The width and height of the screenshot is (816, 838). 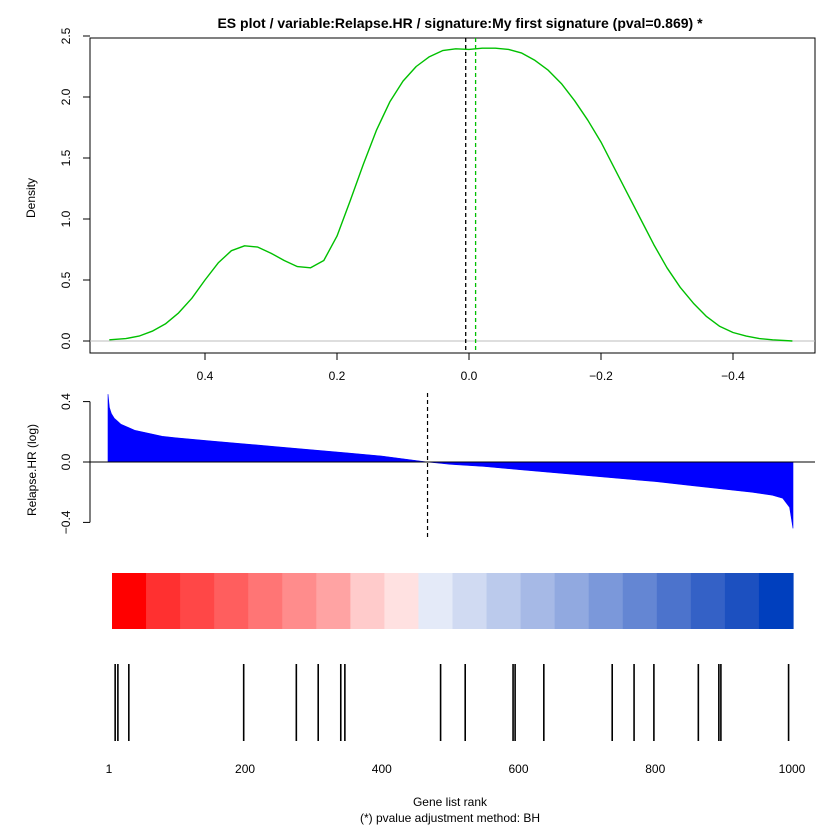 What do you see at coordinates (792, 769) in the screenshot?
I see `rank-x-tick-label: 1000` at bounding box center [792, 769].